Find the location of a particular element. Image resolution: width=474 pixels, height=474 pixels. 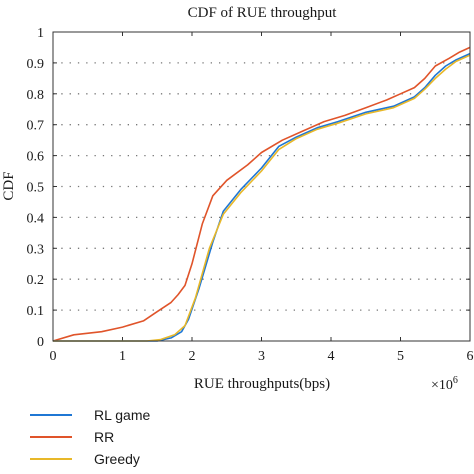

y-tick-label: 0.2 is located at coordinates (36, 280).